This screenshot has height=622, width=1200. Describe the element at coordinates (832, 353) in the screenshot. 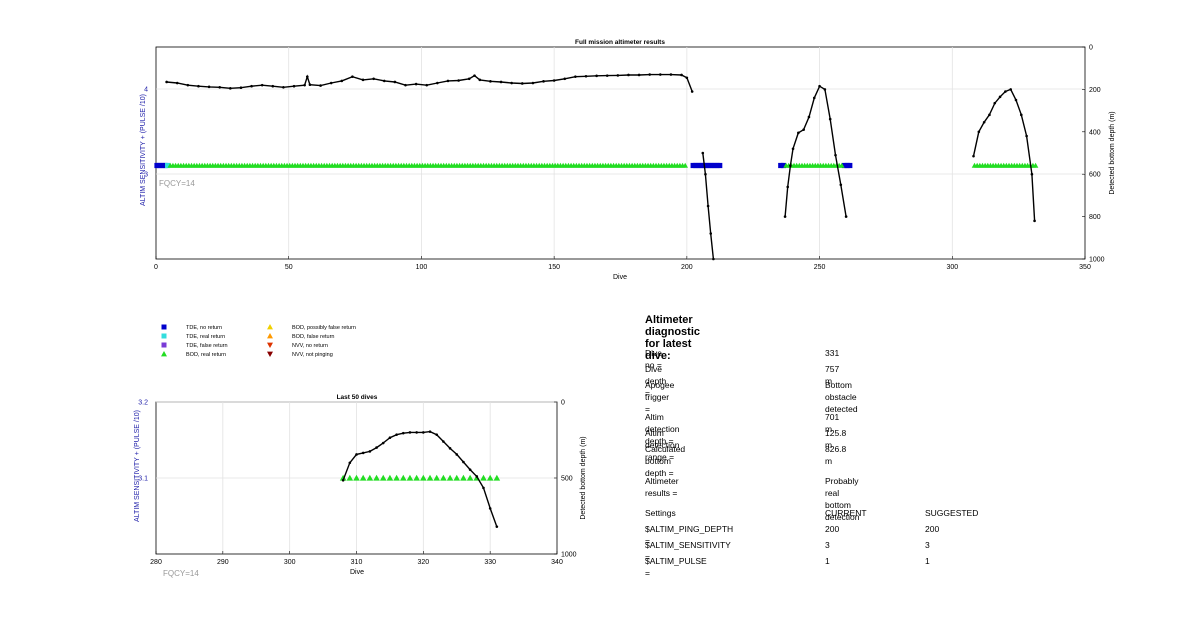

I see `diag-value-dive-no: 331` at that location.